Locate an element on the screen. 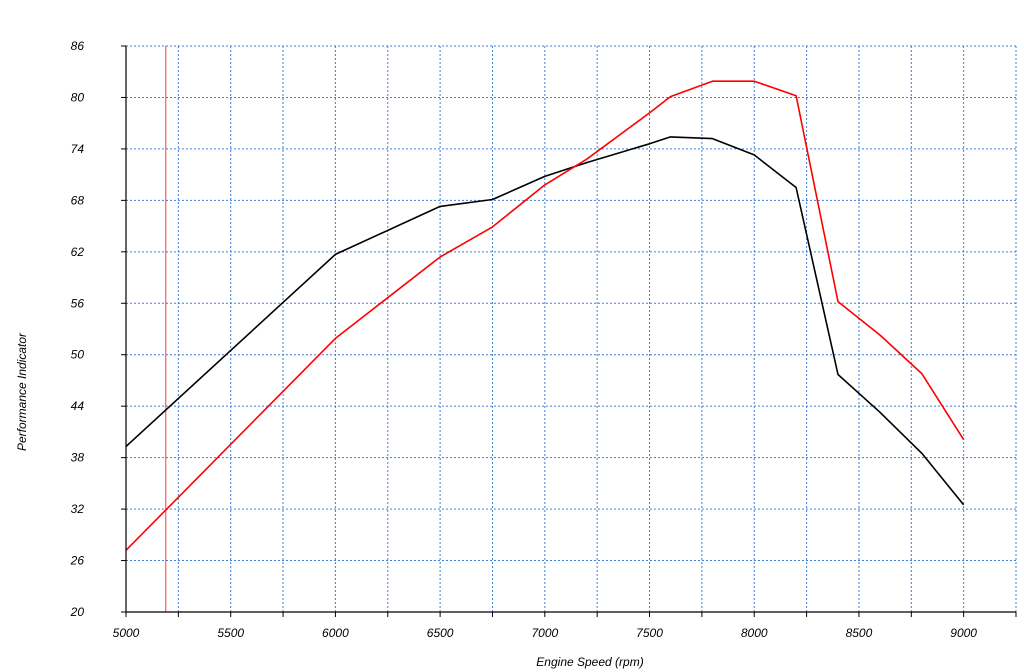  y-tick-label: 56 is located at coordinates (78, 303).